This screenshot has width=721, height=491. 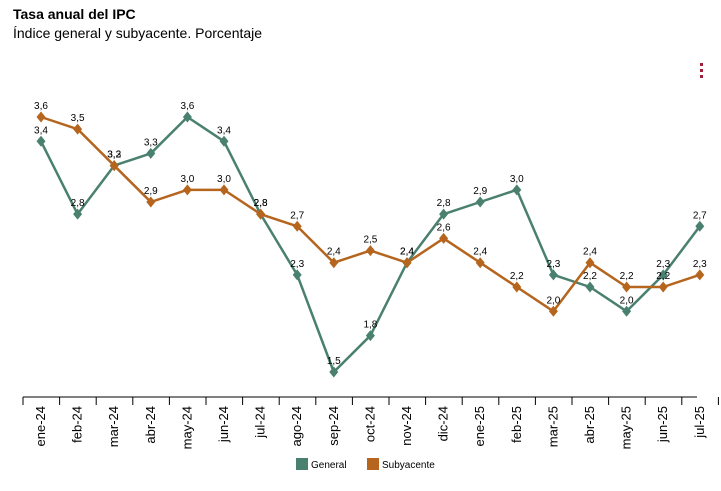 What do you see at coordinates (74, 14) in the screenshot?
I see `chart-title: Tasa anual del IPC` at bounding box center [74, 14].